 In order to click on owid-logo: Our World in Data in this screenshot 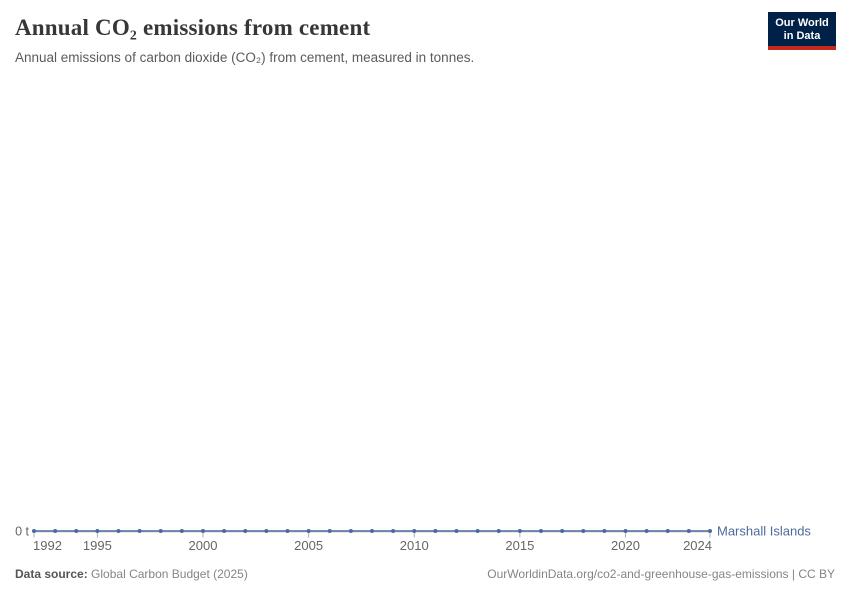, I will do `click(802, 31)`.